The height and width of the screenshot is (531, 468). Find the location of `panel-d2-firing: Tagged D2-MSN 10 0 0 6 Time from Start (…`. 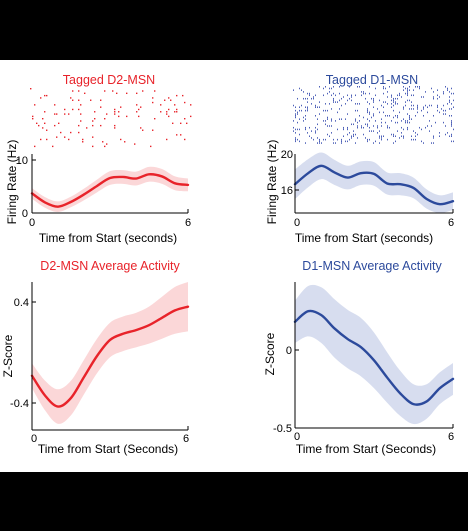

panel-d2-firing: Tagged D2-MSN 10 0 0 6 Time from Start (… is located at coordinates (98, 159).